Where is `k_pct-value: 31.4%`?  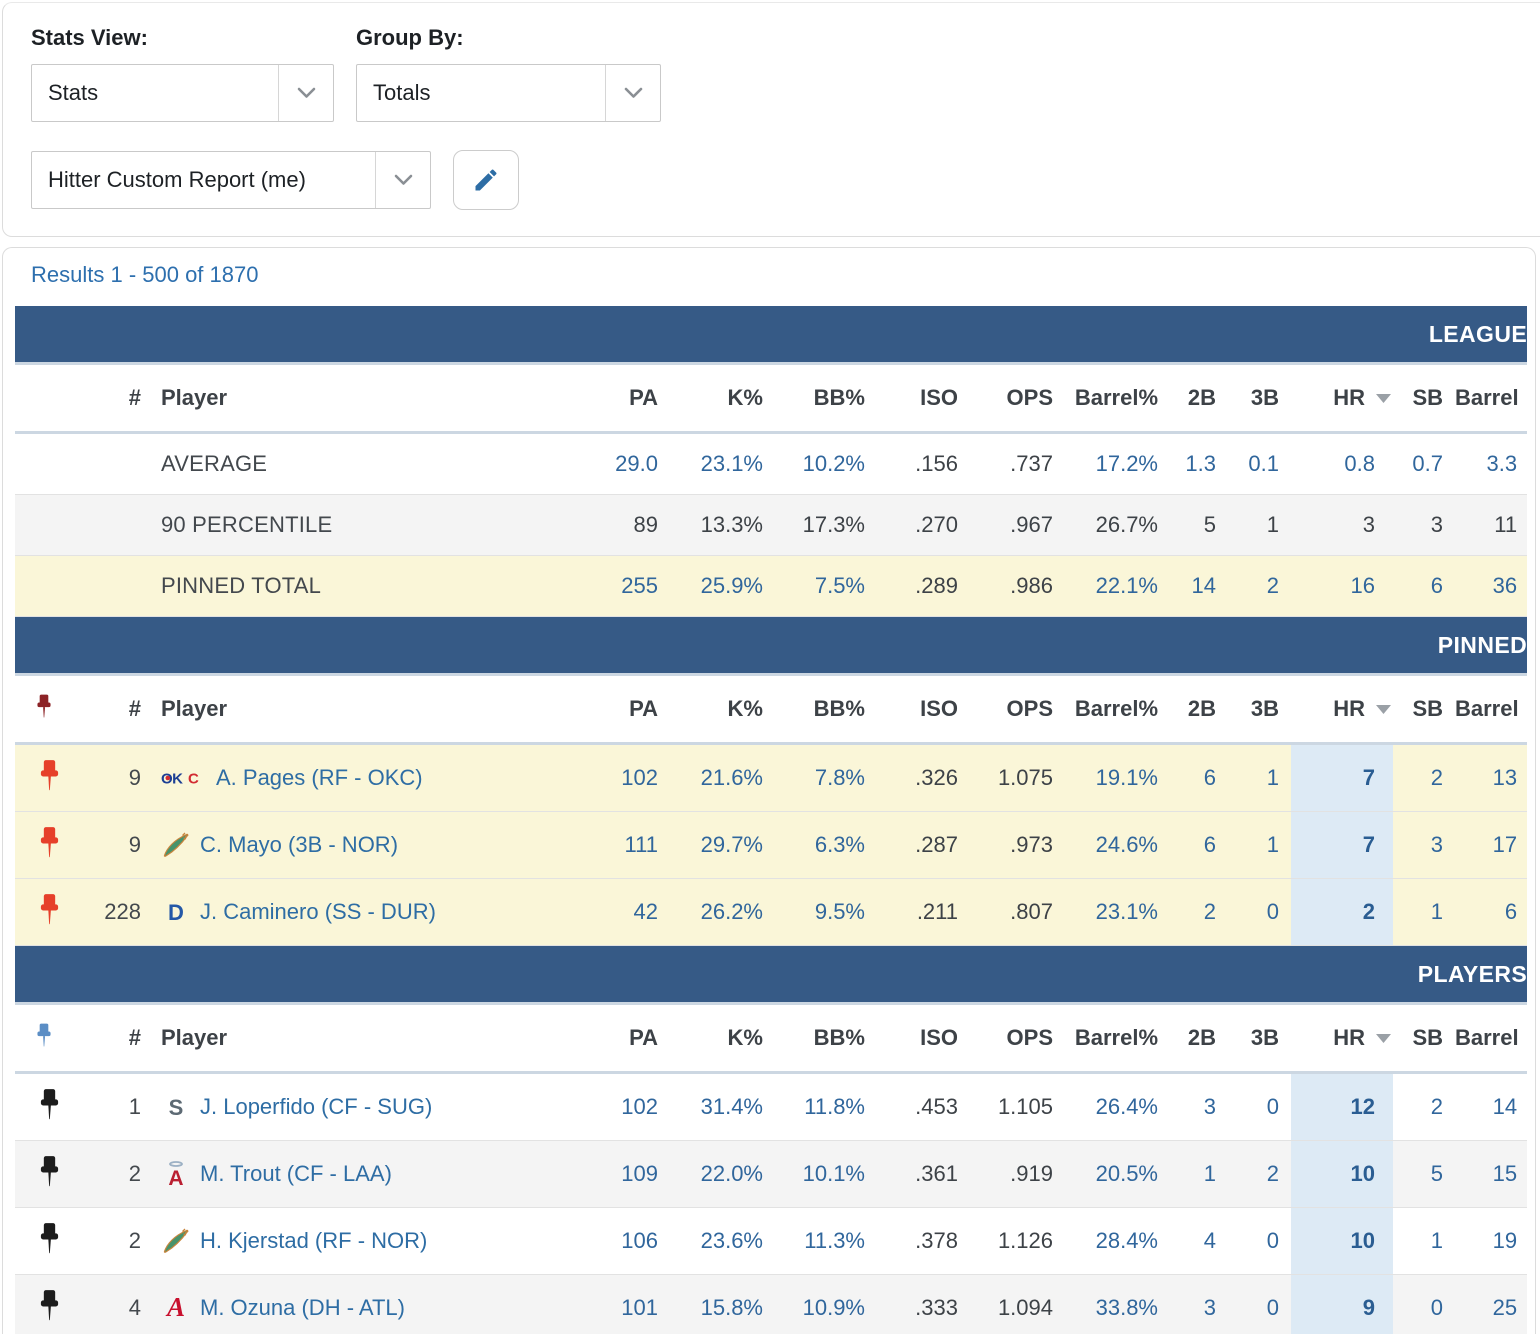
k_pct-value: 31.4% is located at coordinates (722, 1107).